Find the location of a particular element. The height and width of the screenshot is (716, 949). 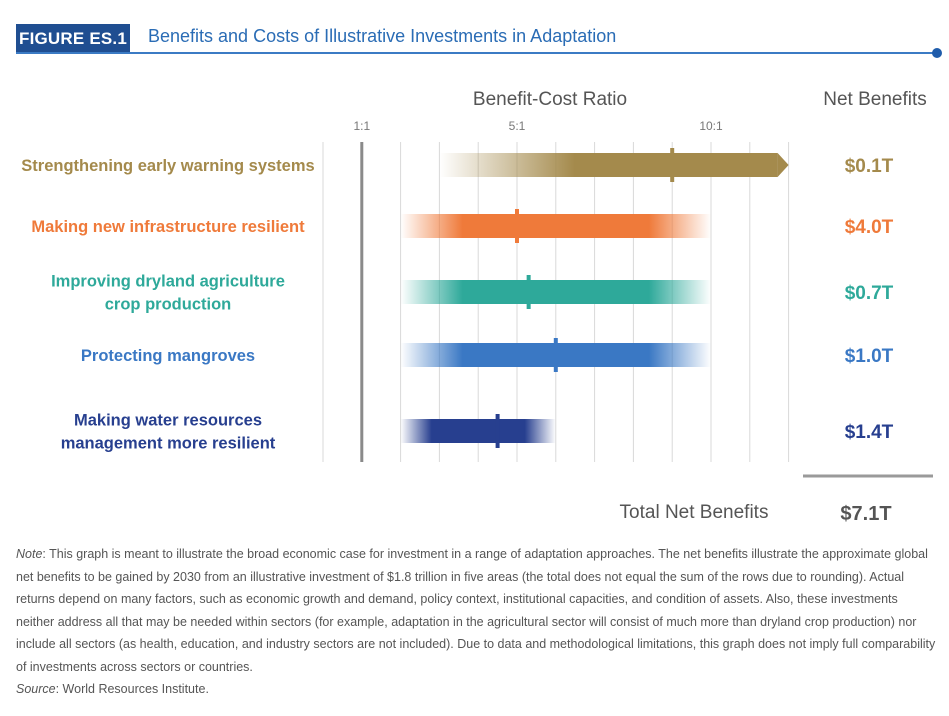

row-label: Making new infrastructure resilient is located at coordinates (168, 227).